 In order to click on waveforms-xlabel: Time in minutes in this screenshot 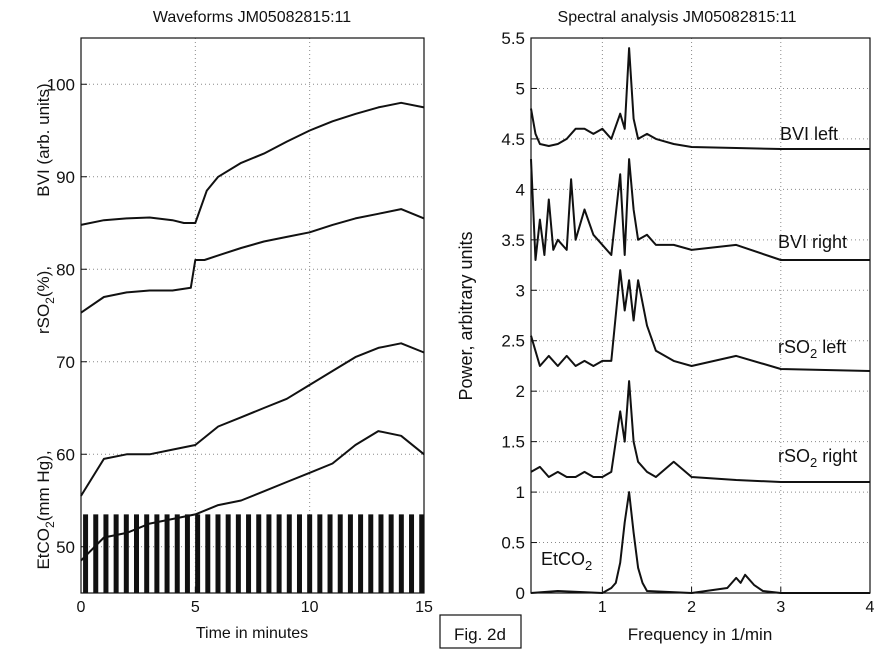, I will do `click(252, 633)`.